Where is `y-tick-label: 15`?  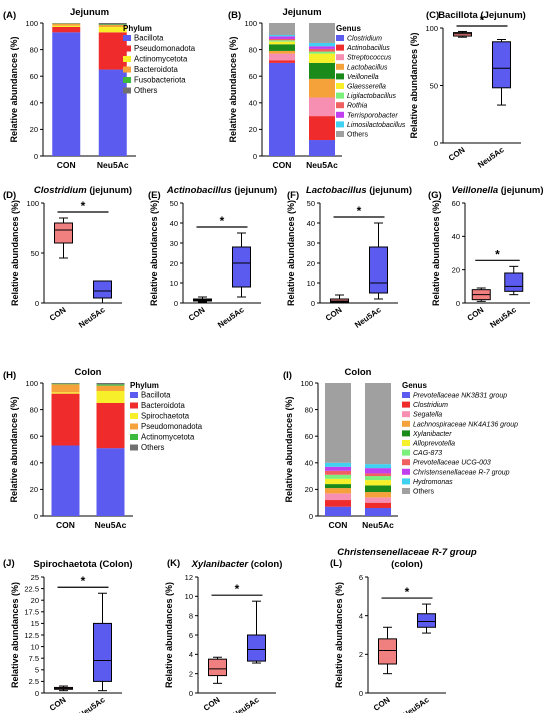
y-tick-label: 15 is located at coordinates (35, 623).